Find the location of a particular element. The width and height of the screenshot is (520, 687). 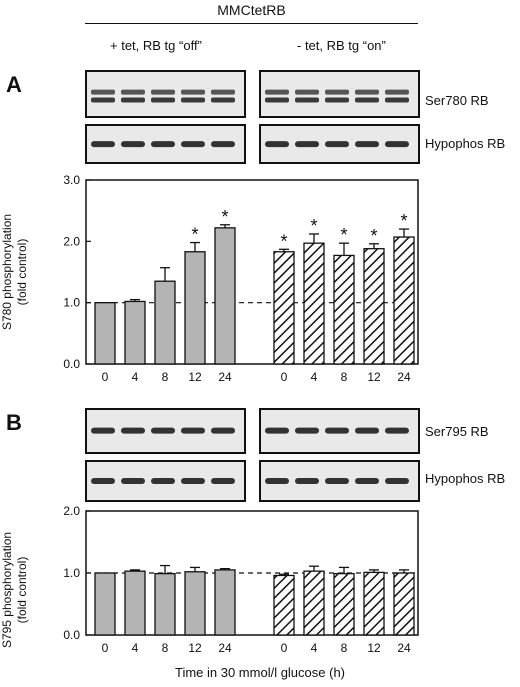

blot-label-ser795: Ser795 RB is located at coordinates (457, 431).